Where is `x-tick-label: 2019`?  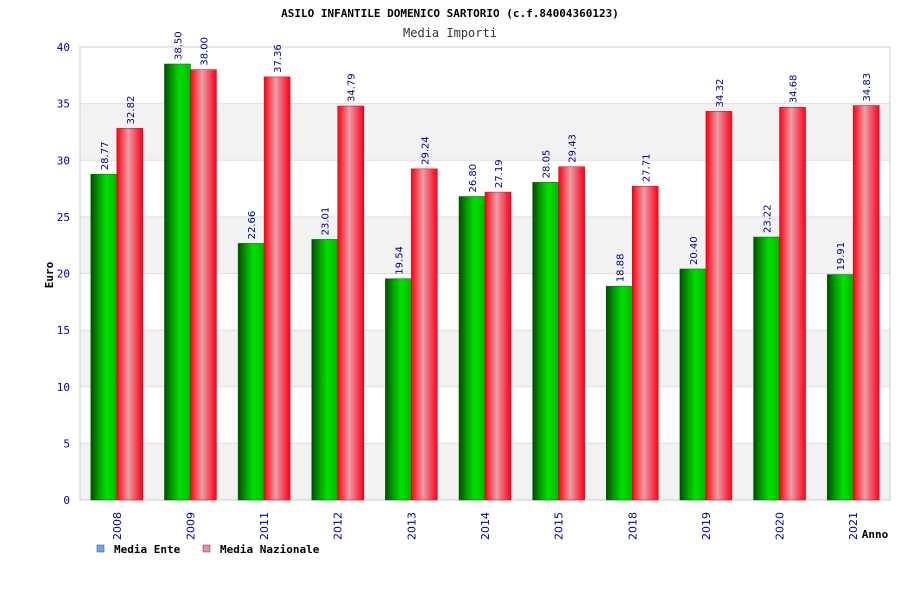
x-tick-label: 2019 is located at coordinates (706, 526).